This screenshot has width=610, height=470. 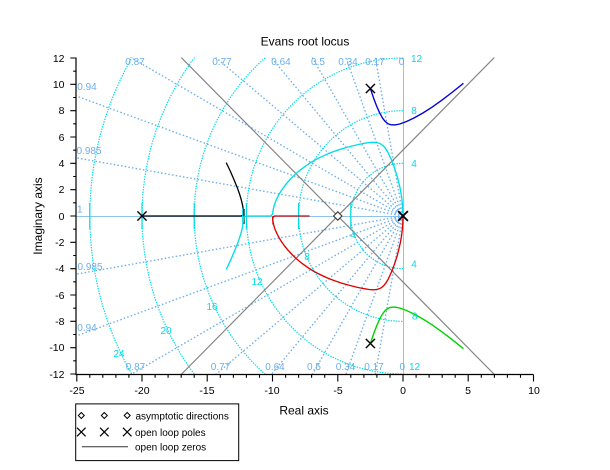 I want to click on svg-text: asymptotic directions, so click(x=182, y=416).